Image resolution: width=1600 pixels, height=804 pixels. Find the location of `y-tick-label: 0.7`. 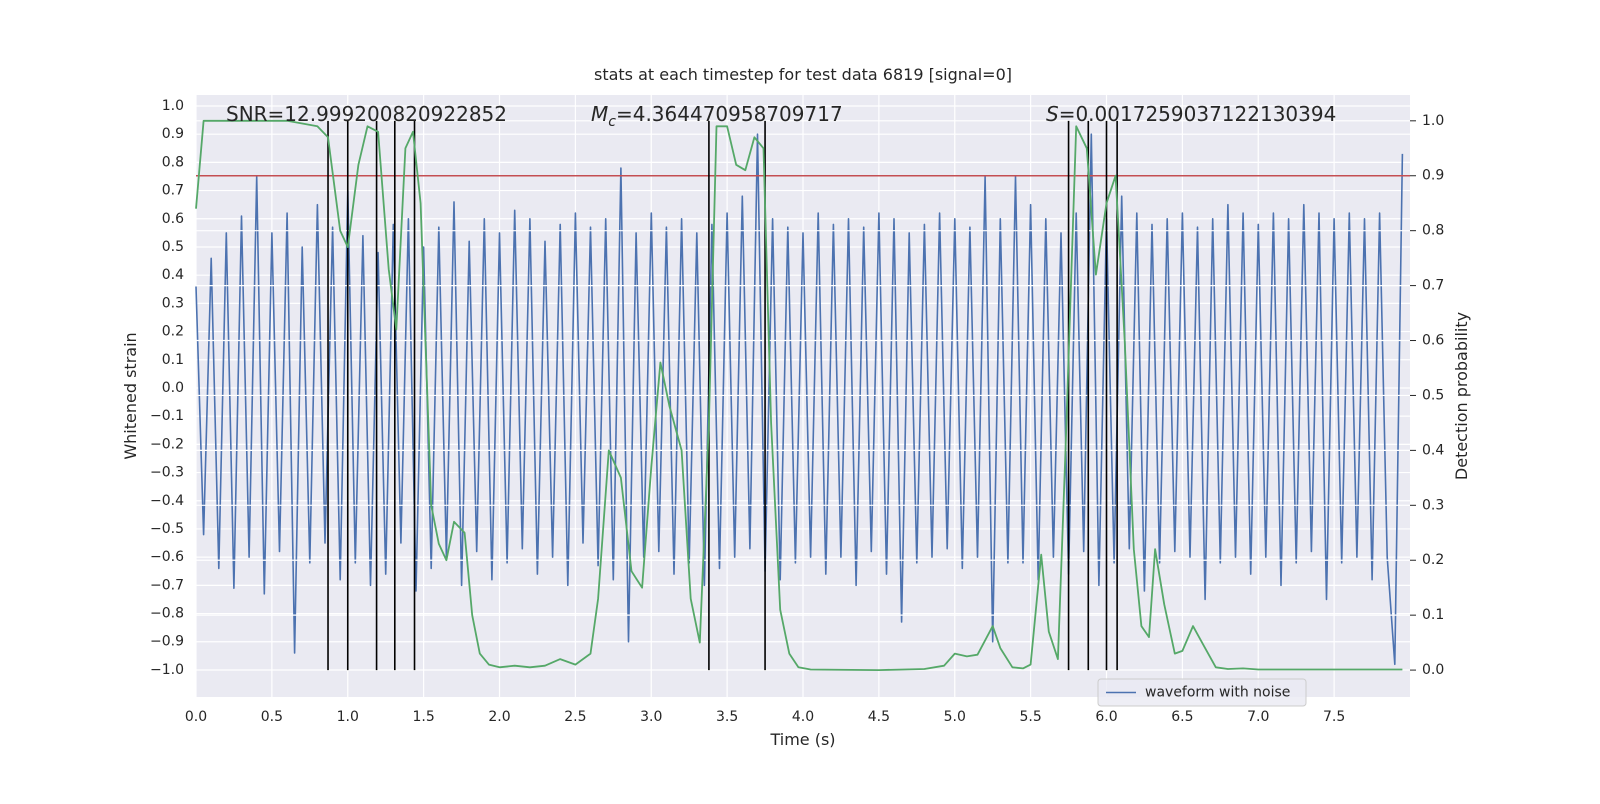

y-tick-label: 0.7 is located at coordinates (173, 191).